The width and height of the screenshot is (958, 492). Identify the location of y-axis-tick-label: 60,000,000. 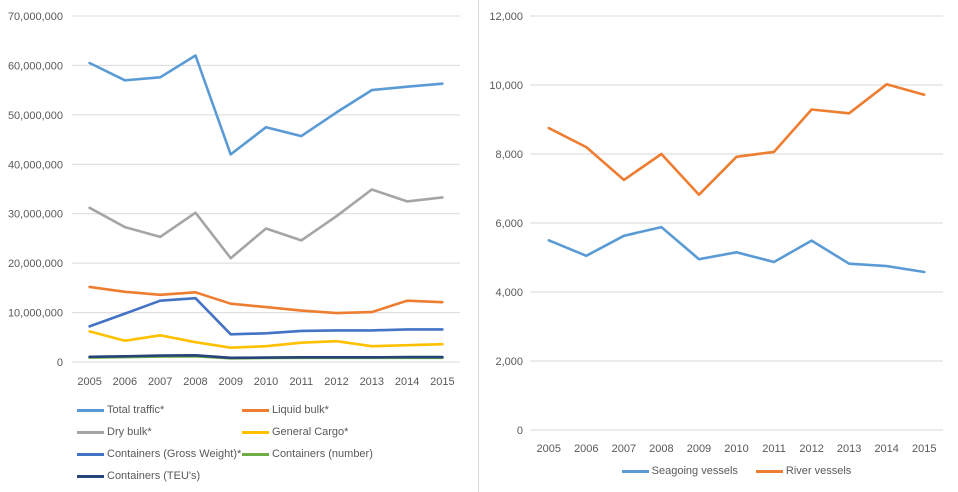
(35, 66).